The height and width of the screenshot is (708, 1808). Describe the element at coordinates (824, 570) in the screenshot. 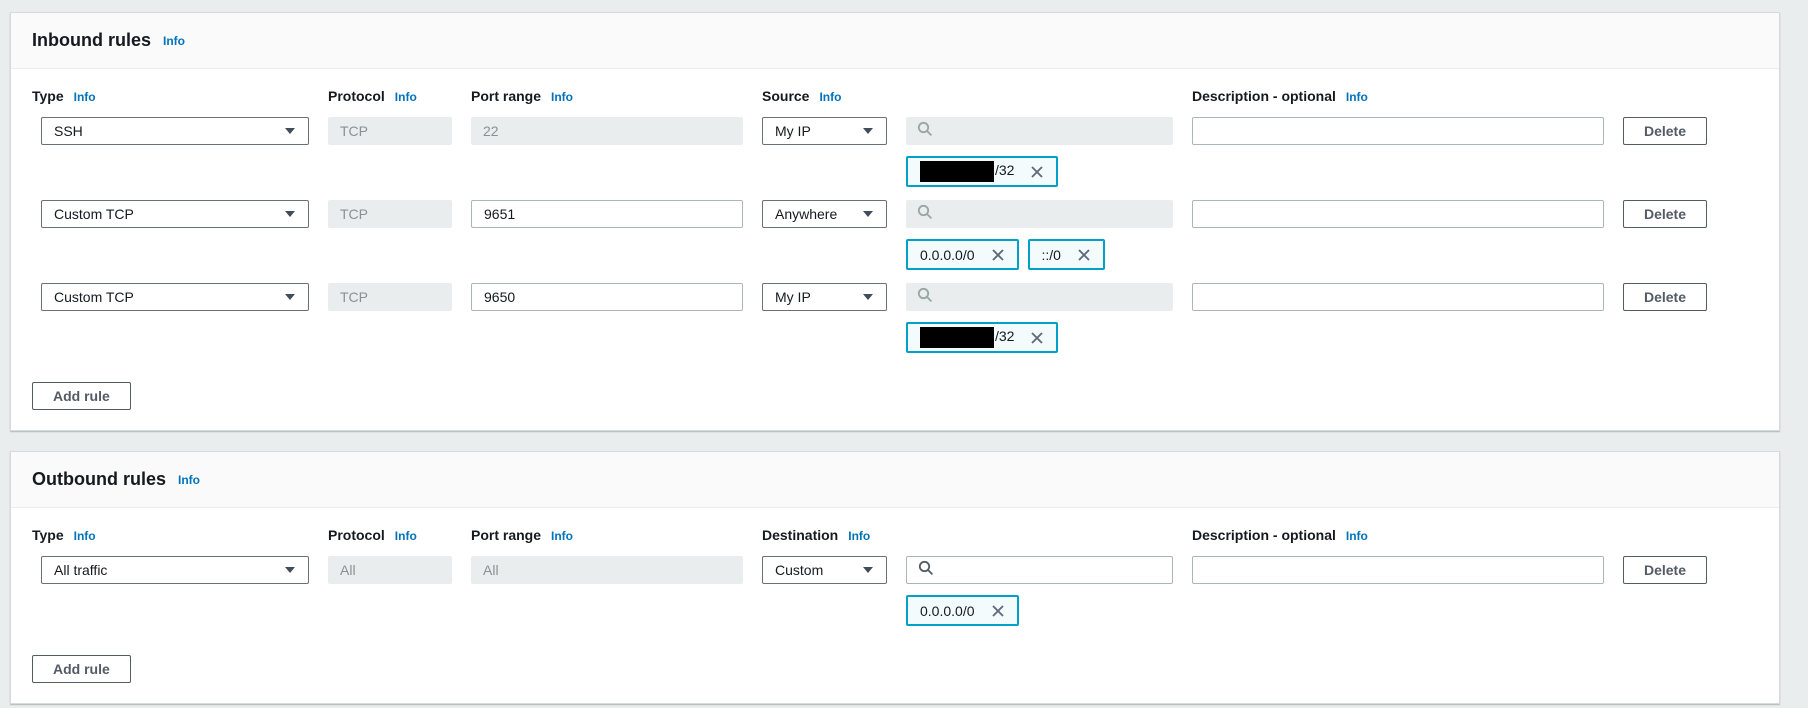

I see `destination-select: Custom` at that location.